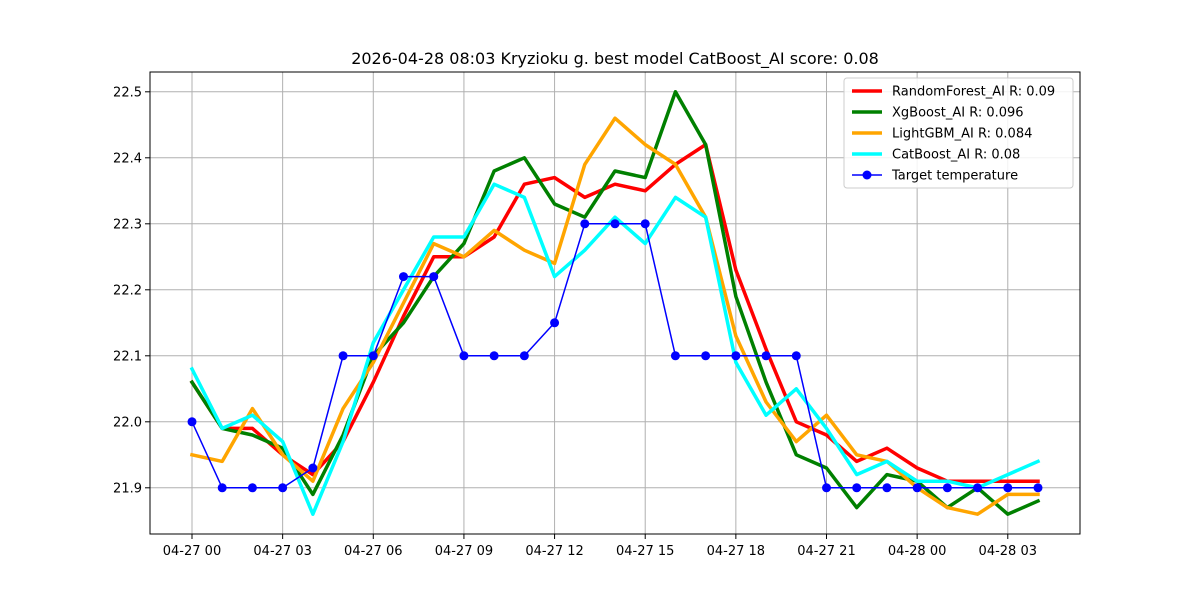 The image size is (1200, 600). Describe the element at coordinates (973, 92) in the screenshot. I see `legend-label: RandomForest_AI R: 0.09` at that location.